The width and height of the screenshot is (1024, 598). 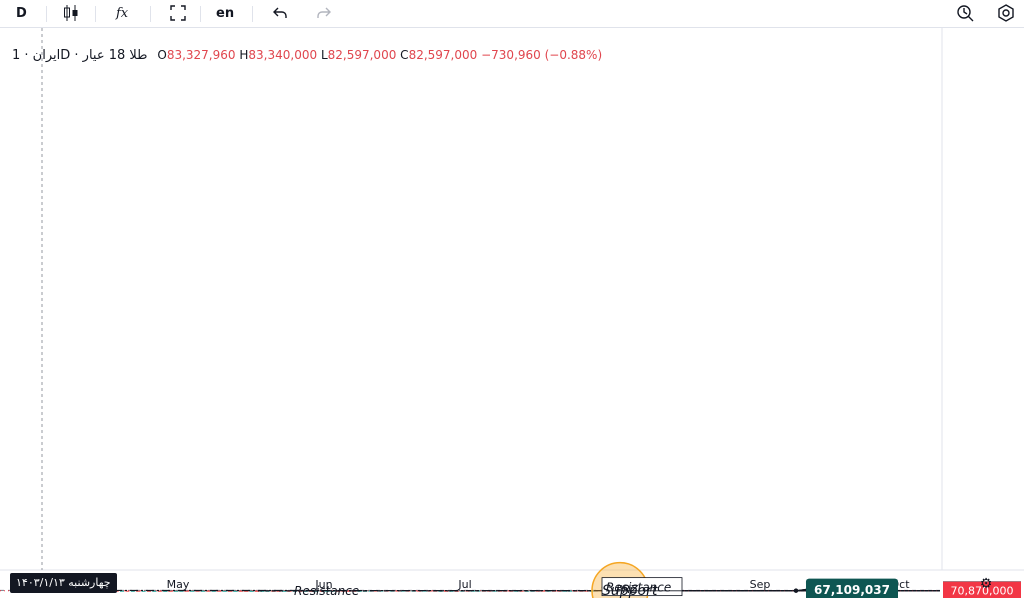 I want to click on chart-settings-icon: ⚙, so click(x=986, y=584).